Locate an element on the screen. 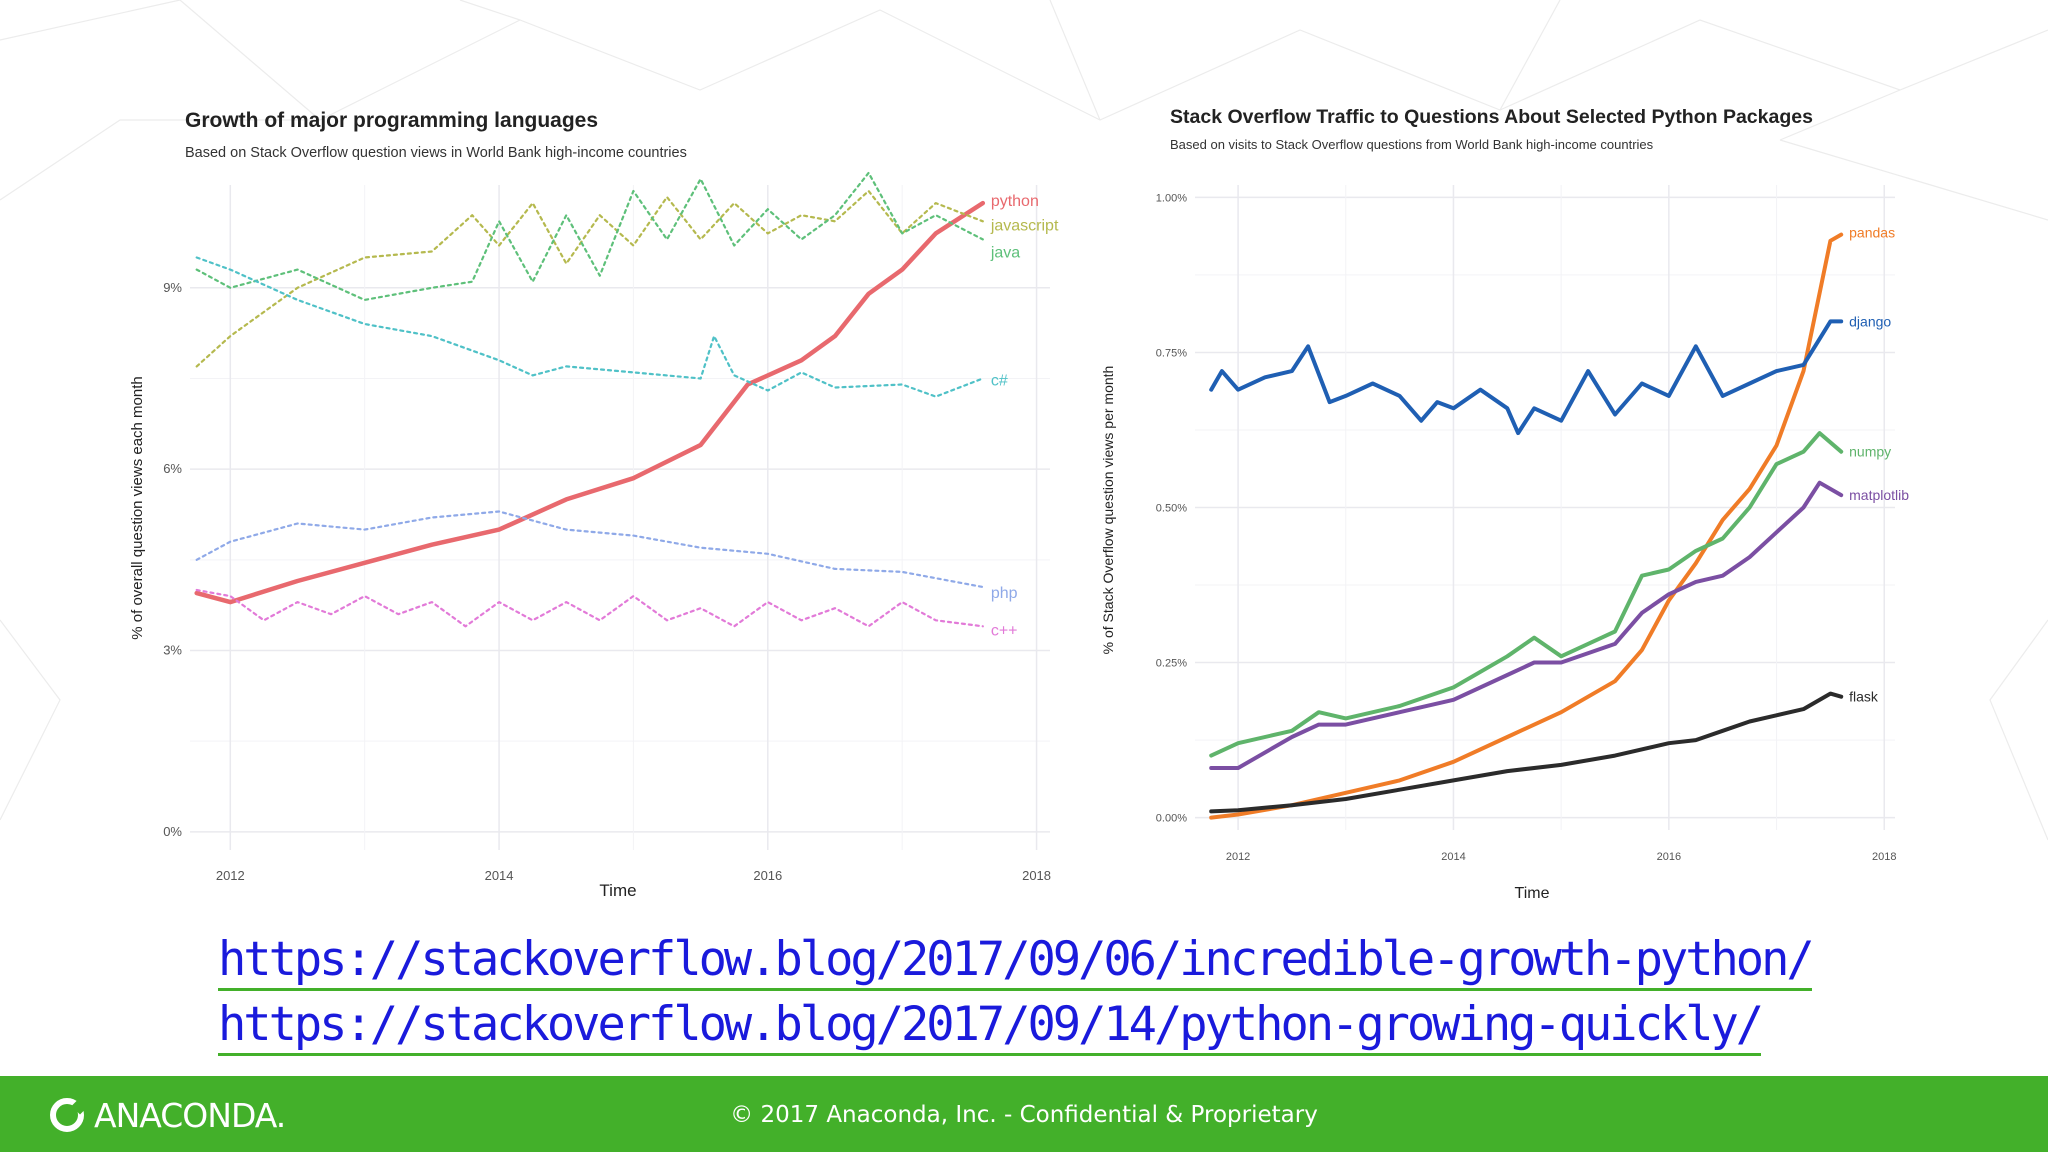  series-label-java: java is located at coordinates (1005, 252).